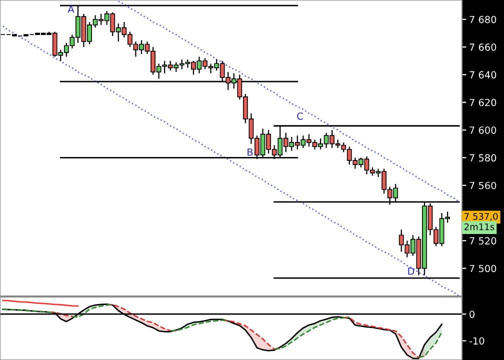  Describe the element at coordinates (483, 20) in the screenshot. I see `y-tick-label: 7 680` at that location.